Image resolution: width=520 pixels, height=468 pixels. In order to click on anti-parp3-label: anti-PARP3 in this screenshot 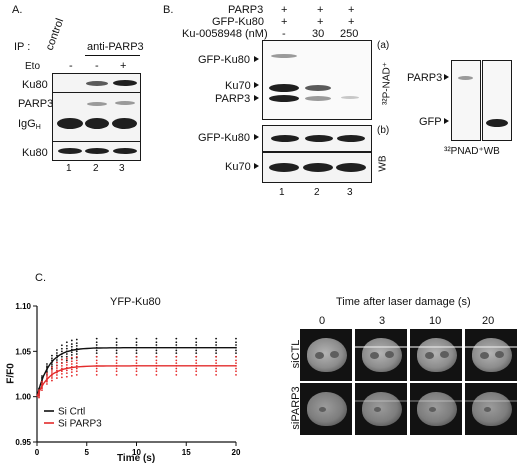, I will do `click(115, 47)`.